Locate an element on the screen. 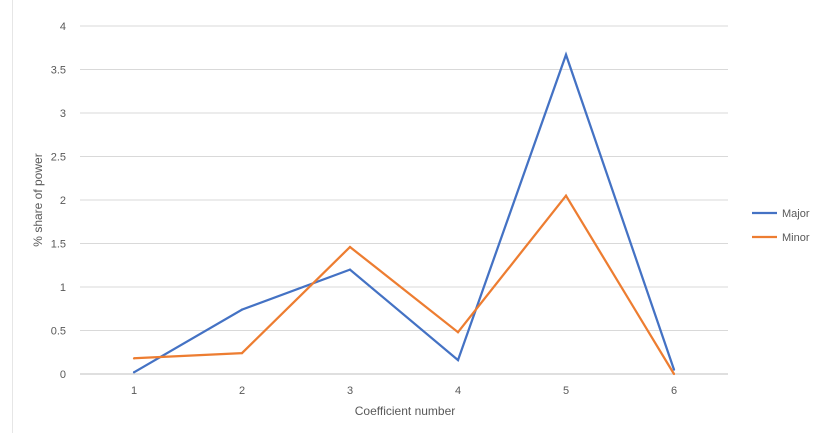 The image size is (814, 433). y-tick-label: 2 is located at coordinates (63, 201).